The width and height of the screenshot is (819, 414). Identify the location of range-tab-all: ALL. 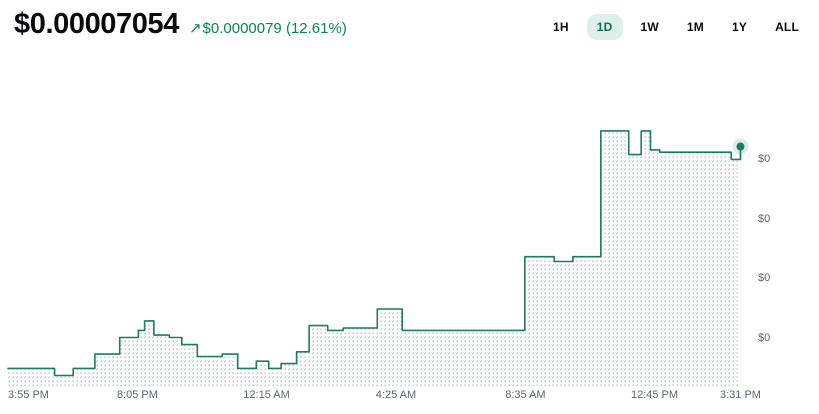
(787, 27).